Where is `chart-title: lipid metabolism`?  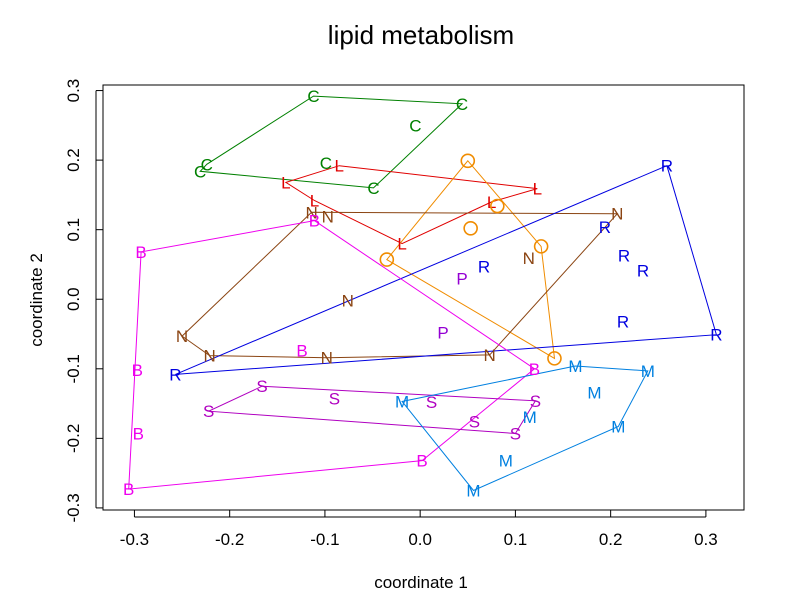
chart-title: lipid metabolism is located at coordinates (421, 35).